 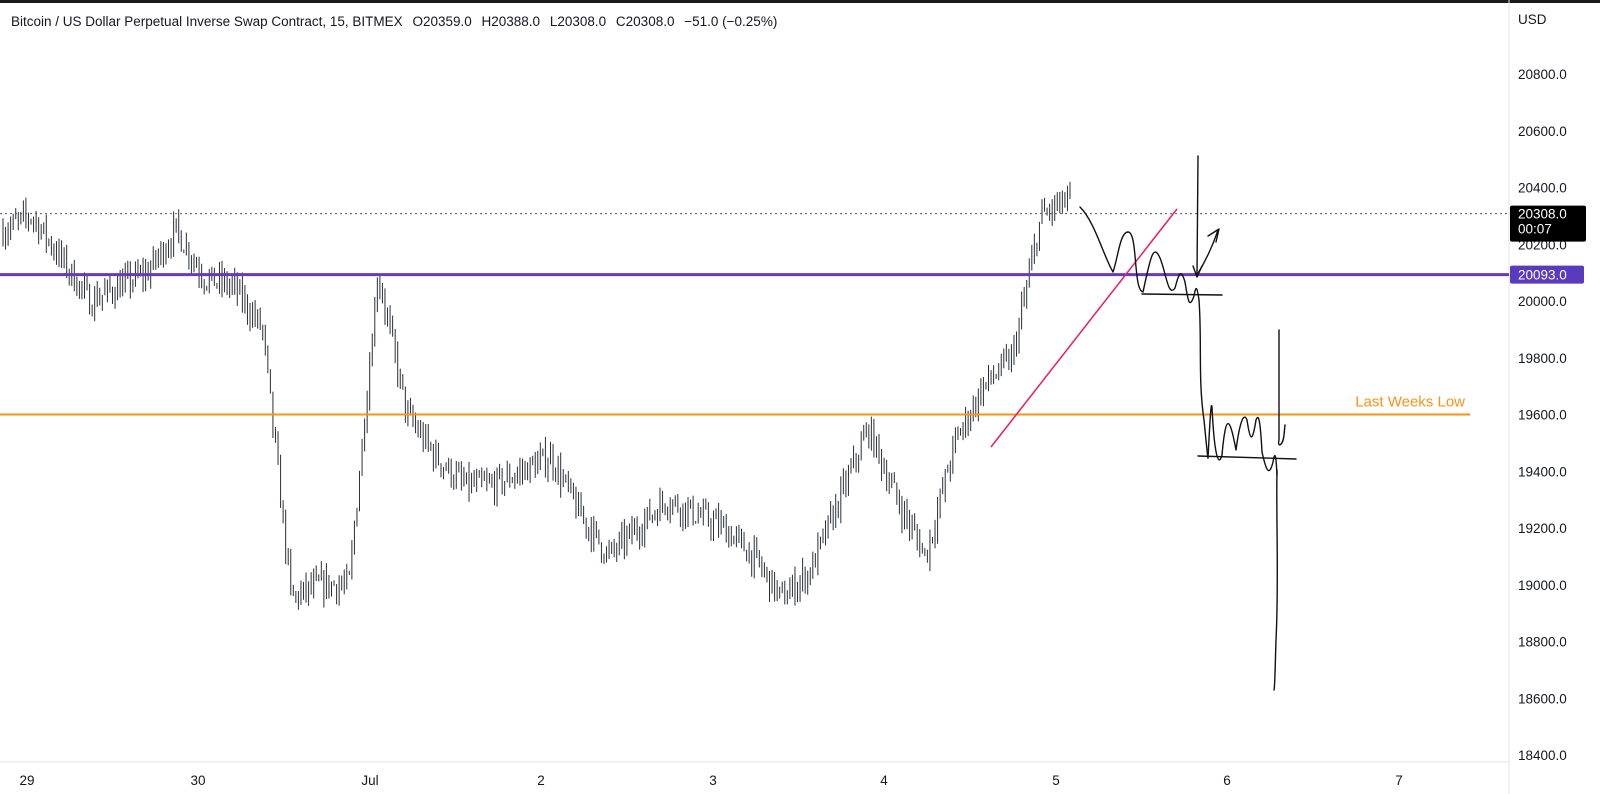 I want to click on time-tick-label: 6, so click(x=1227, y=780).